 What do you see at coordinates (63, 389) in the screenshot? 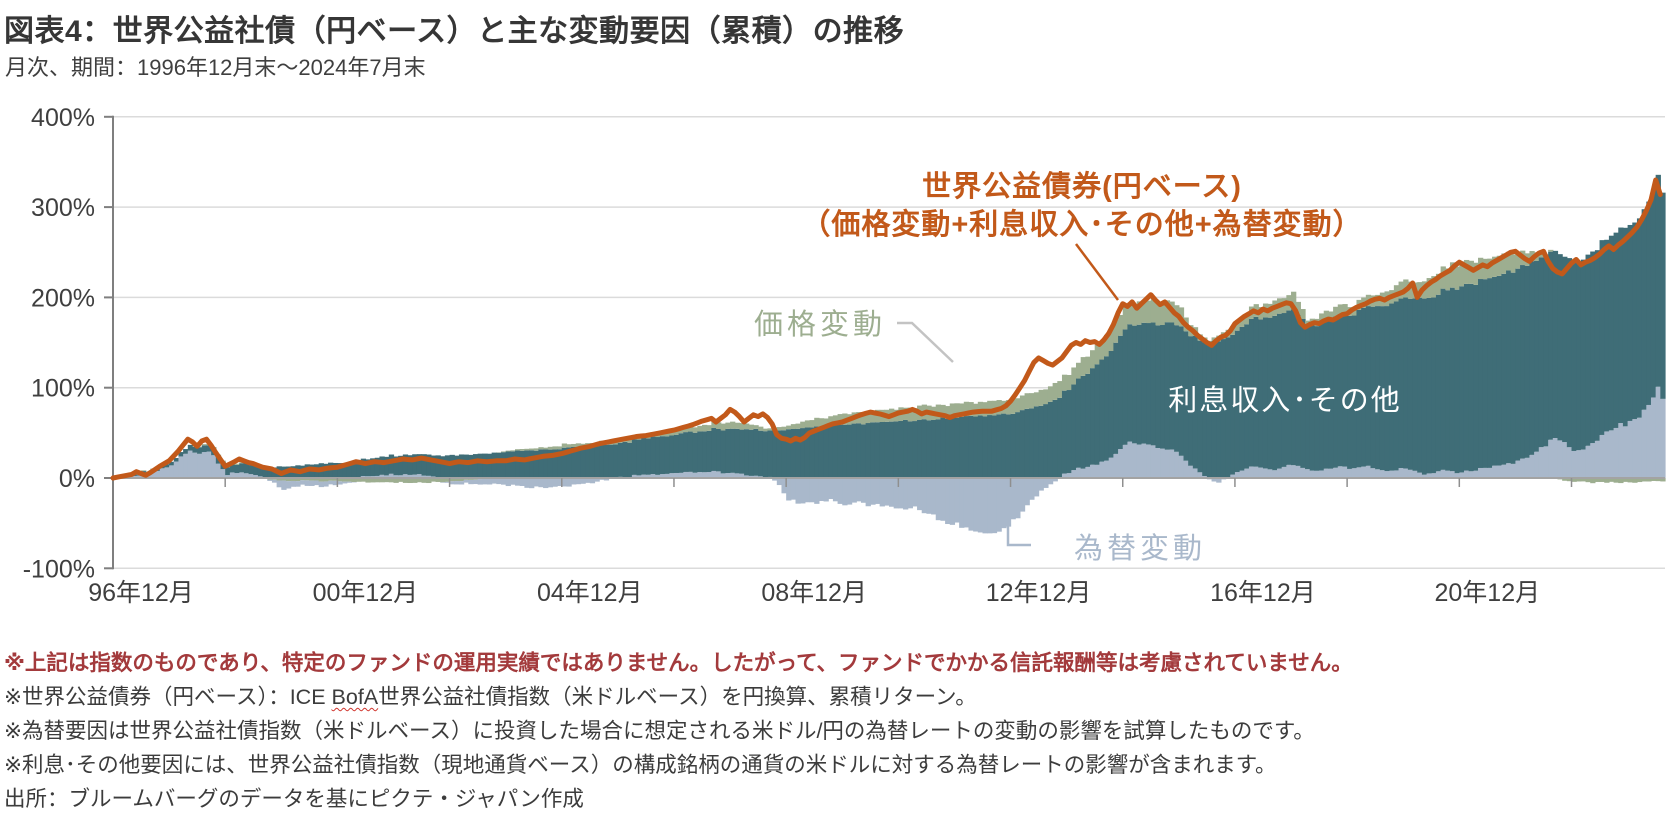
I see `y-axis-tick-label: 100%` at bounding box center [63, 389].